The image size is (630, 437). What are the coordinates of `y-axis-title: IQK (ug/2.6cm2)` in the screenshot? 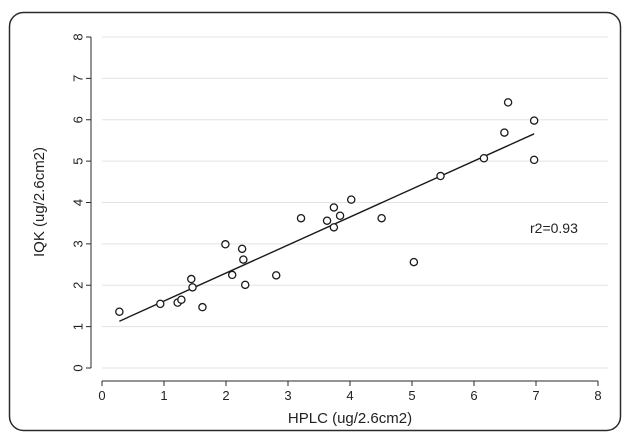 It's located at (39, 202).